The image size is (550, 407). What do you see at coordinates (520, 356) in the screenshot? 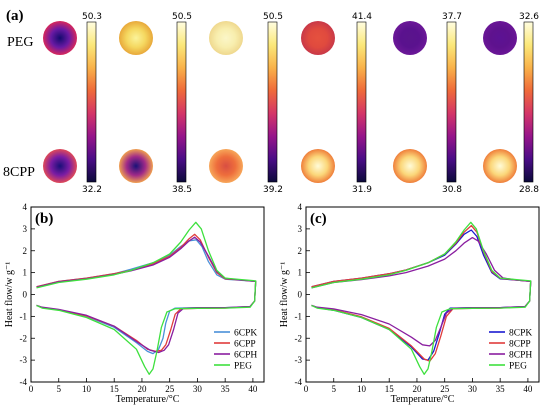
I see `legend-entry: 8CPH` at bounding box center [520, 356].